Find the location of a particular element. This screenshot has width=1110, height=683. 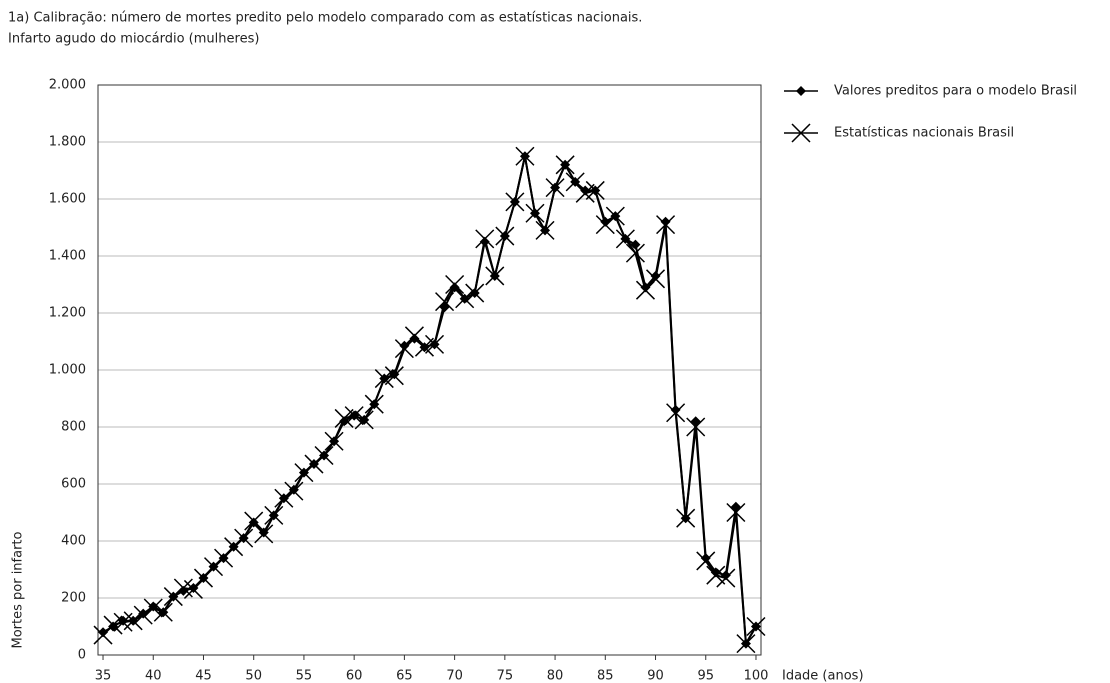

y-tick-label: 1.600 is located at coordinates (67, 199).